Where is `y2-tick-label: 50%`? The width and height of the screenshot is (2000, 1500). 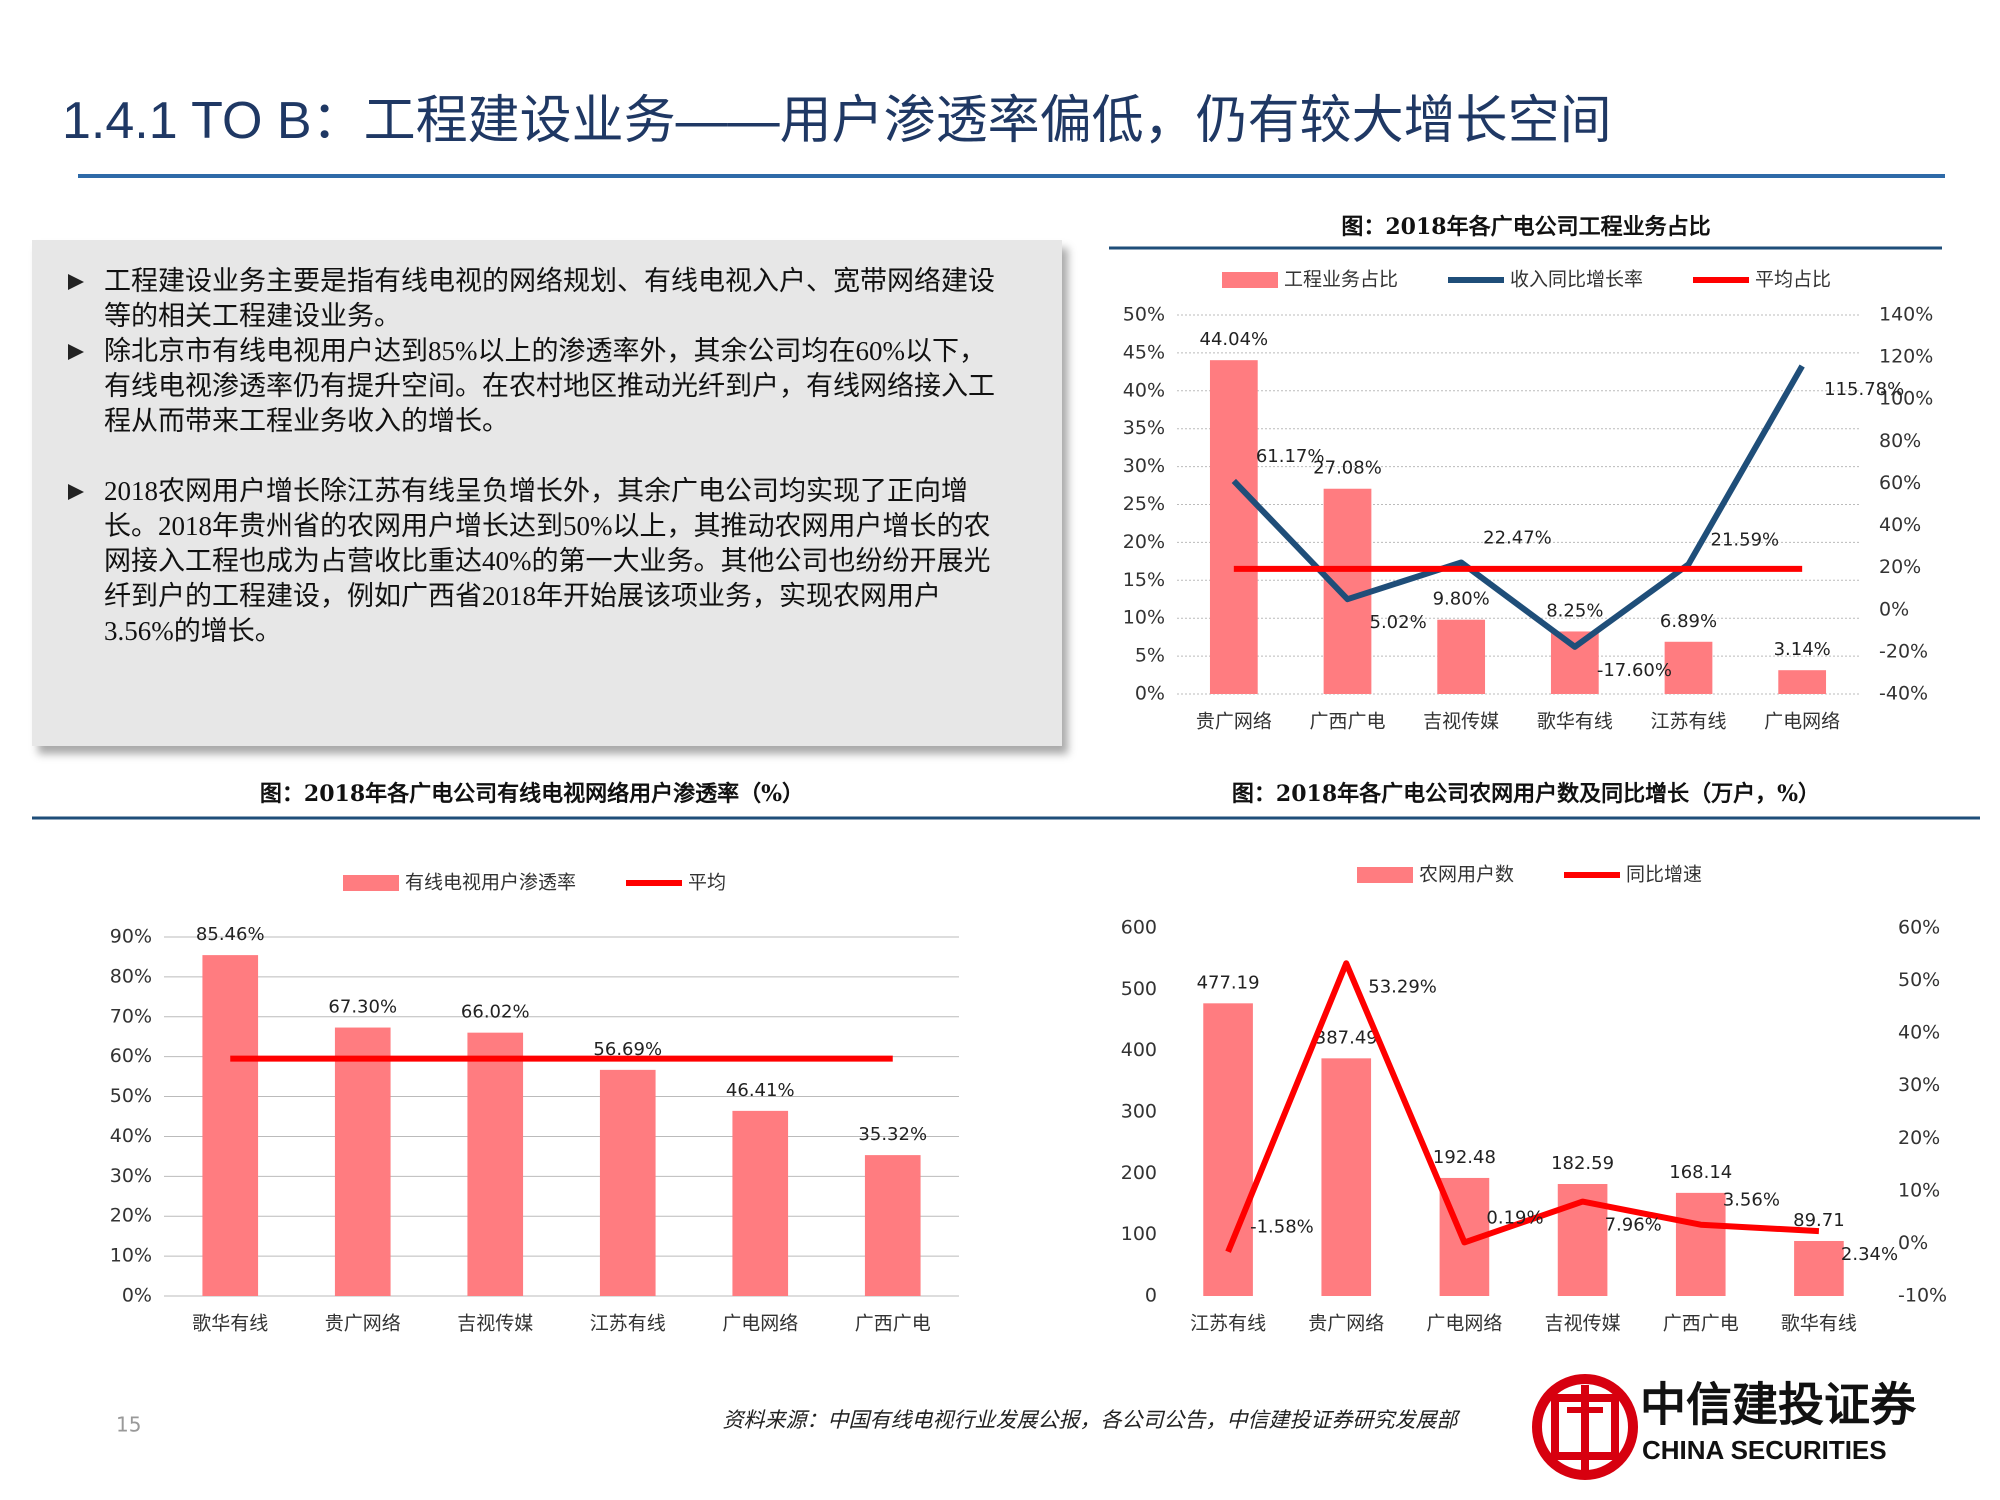 y2-tick-label: 50% is located at coordinates (1919, 980).